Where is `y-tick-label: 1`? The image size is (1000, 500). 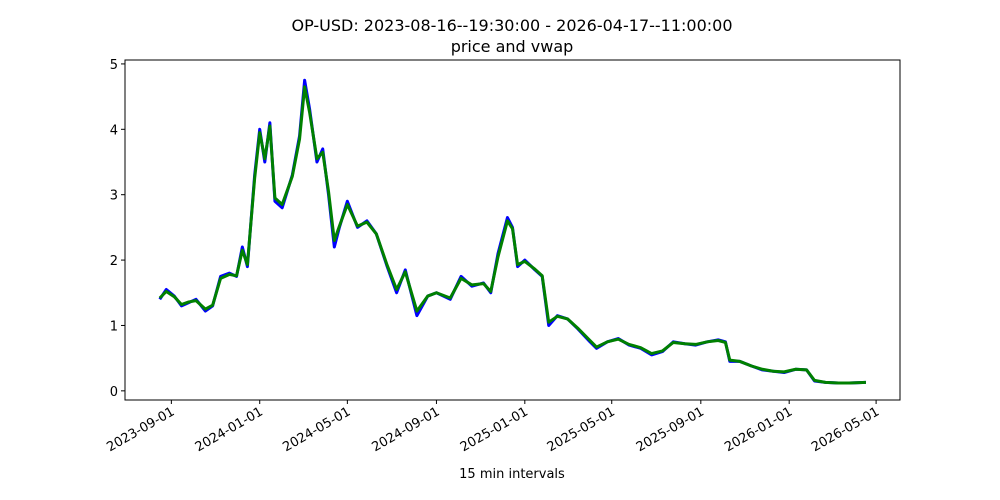
y-tick-label: 1 is located at coordinates (114, 326).